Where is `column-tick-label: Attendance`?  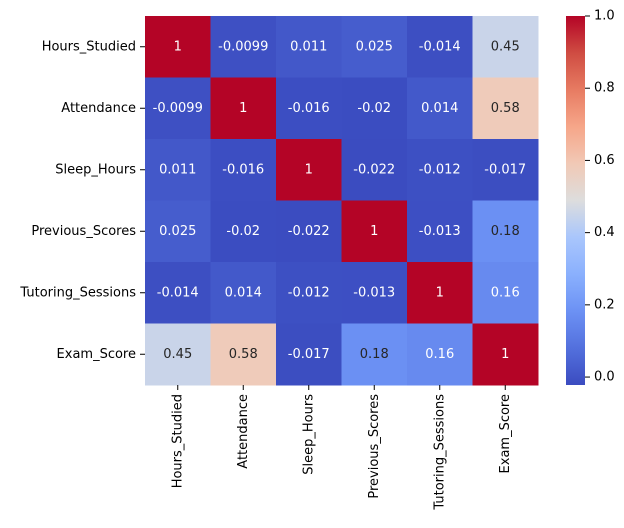 column-tick-label: Attendance is located at coordinates (243, 431).